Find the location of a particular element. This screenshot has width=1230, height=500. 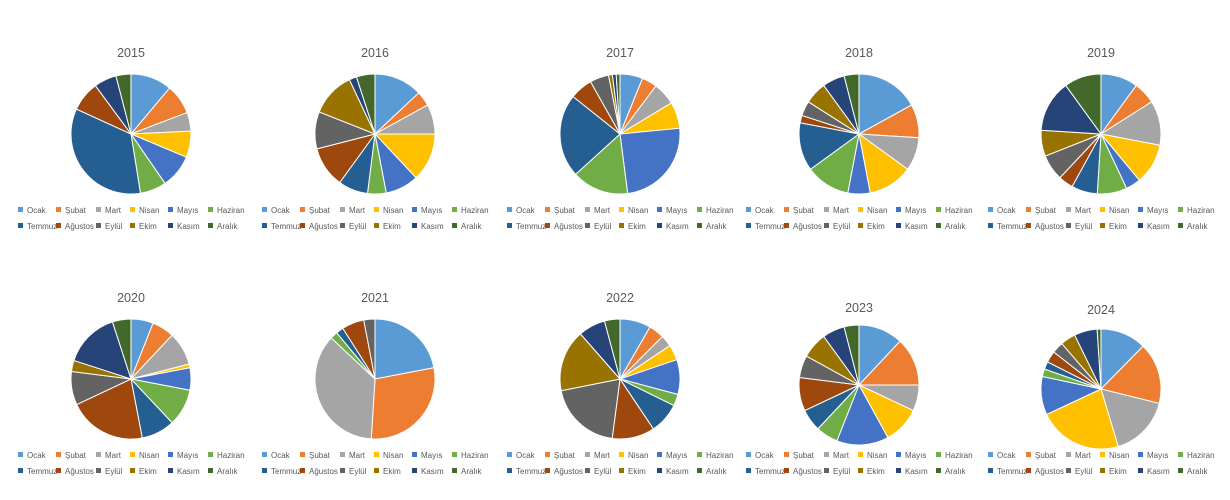

pie-slice-subat is located at coordinates (403, 403).